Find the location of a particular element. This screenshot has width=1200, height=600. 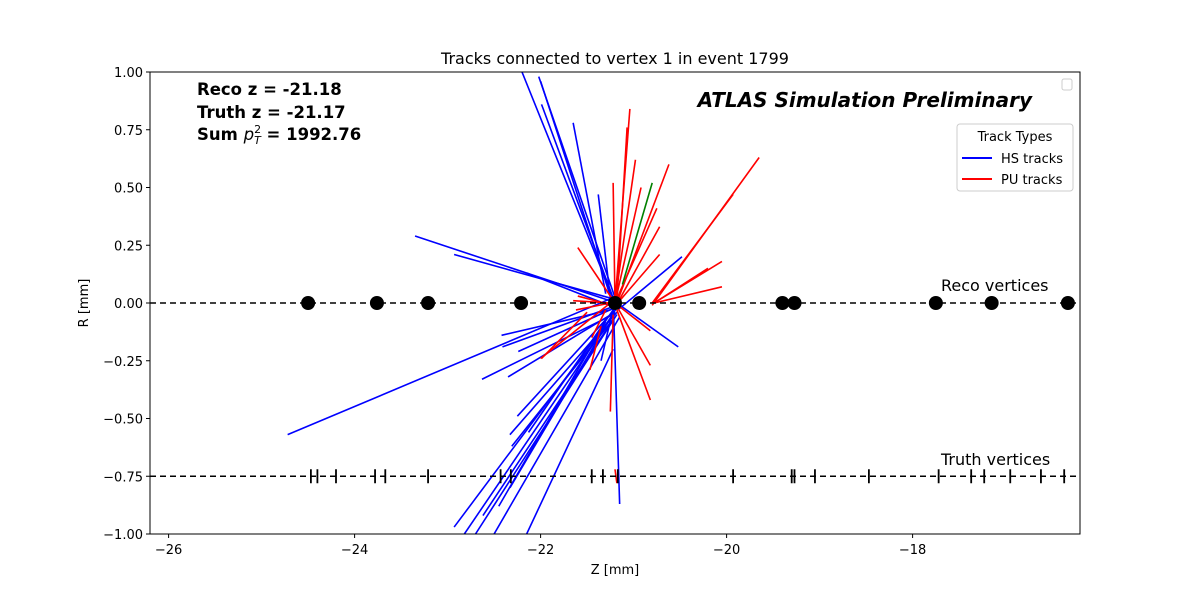

y-tick-label: 0.00 is located at coordinates (128, 304).